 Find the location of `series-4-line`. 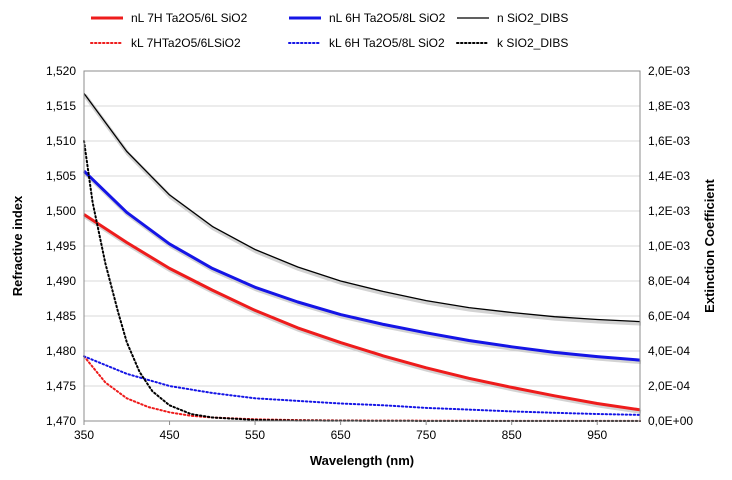

series-4-line is located at coordinates (362, 388).